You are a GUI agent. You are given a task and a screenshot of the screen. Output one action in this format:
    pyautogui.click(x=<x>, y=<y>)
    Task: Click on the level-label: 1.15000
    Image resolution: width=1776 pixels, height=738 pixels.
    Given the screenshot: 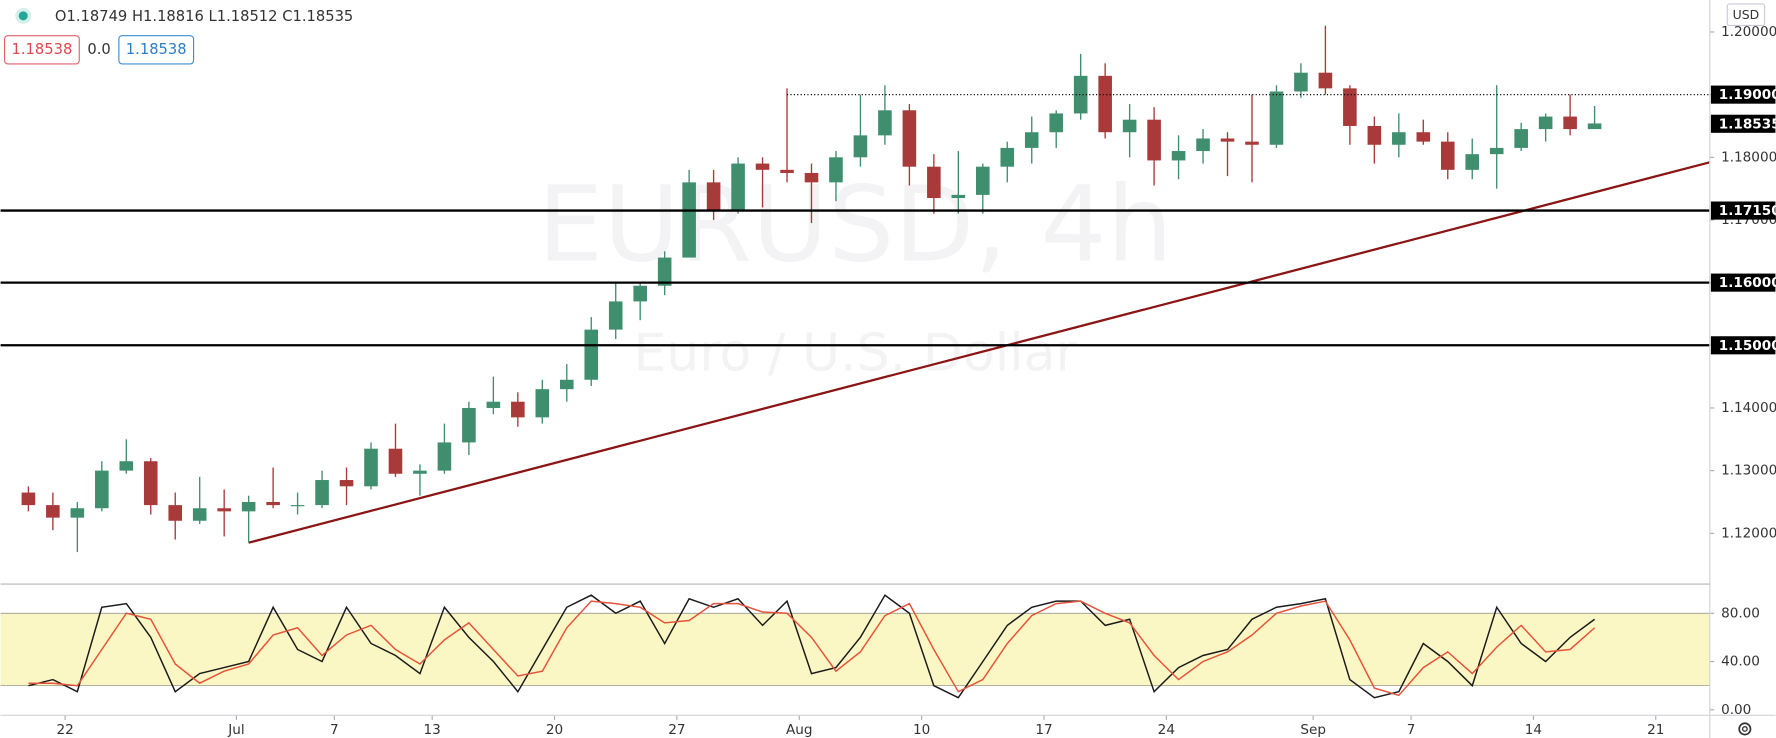 What is the action you would take?
    pyautogui.click(x=1747, y=346)
    